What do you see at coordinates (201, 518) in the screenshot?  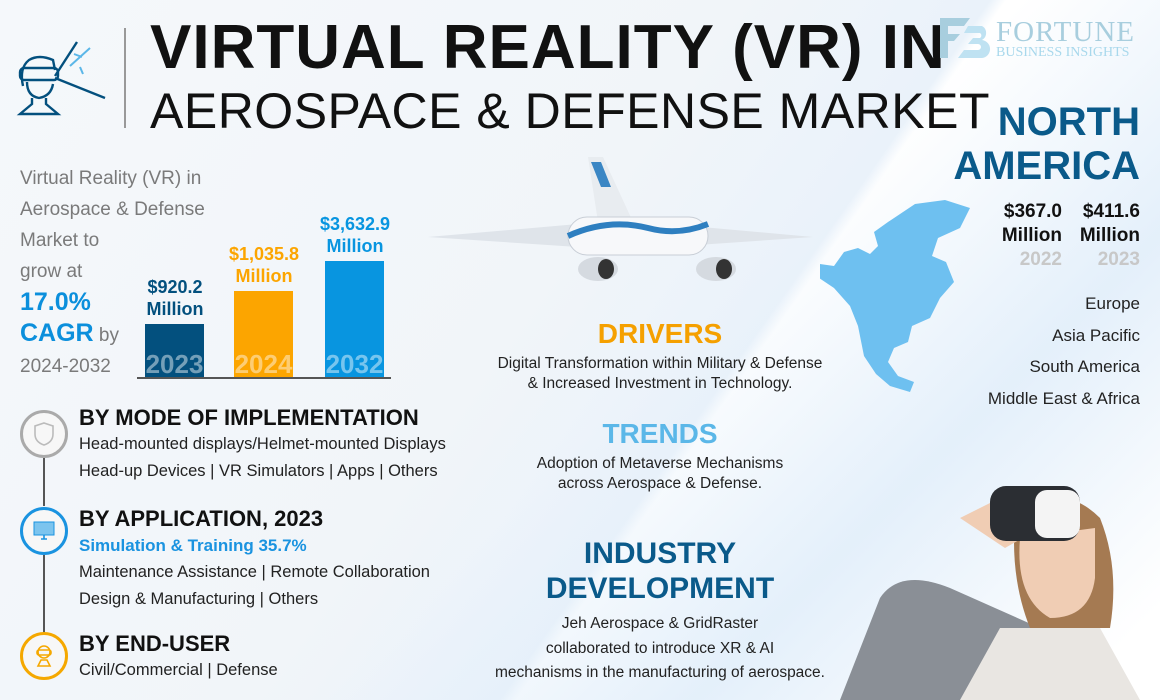 I see `segment-title: BY APPLICATION, 2023` at bounding box center [201, 518].